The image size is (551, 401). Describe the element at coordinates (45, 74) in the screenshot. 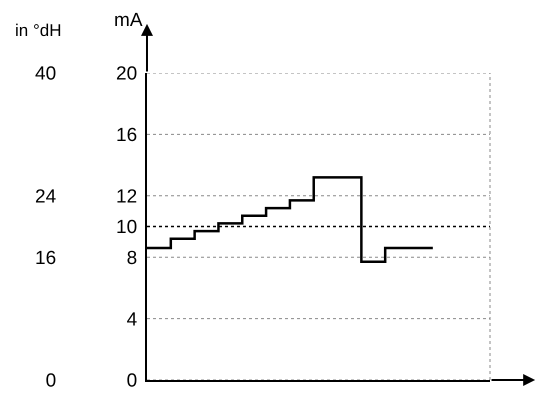

I see `y2-tick-label: 40` at that location.